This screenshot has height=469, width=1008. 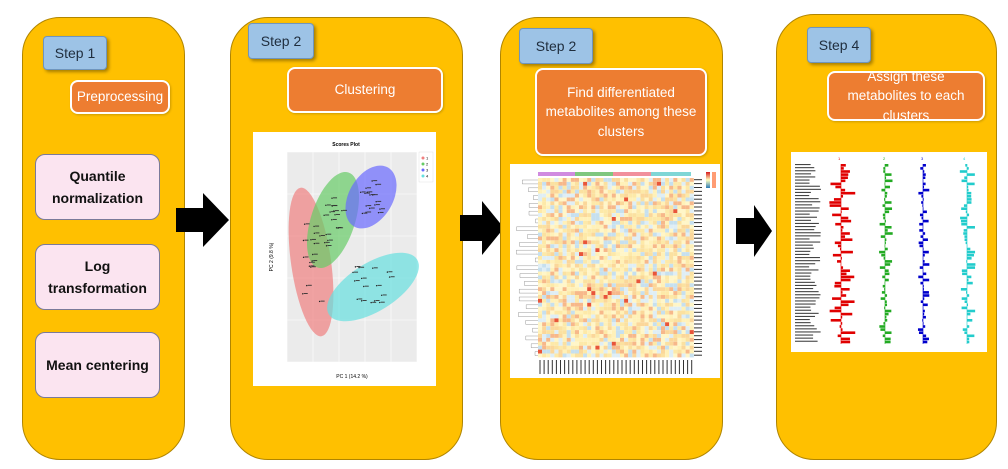 What do you see at coordinates (346, 145) in the screenshot?
I see `pca-plot-title: Scores Plot` at bounding box center [346, 145].